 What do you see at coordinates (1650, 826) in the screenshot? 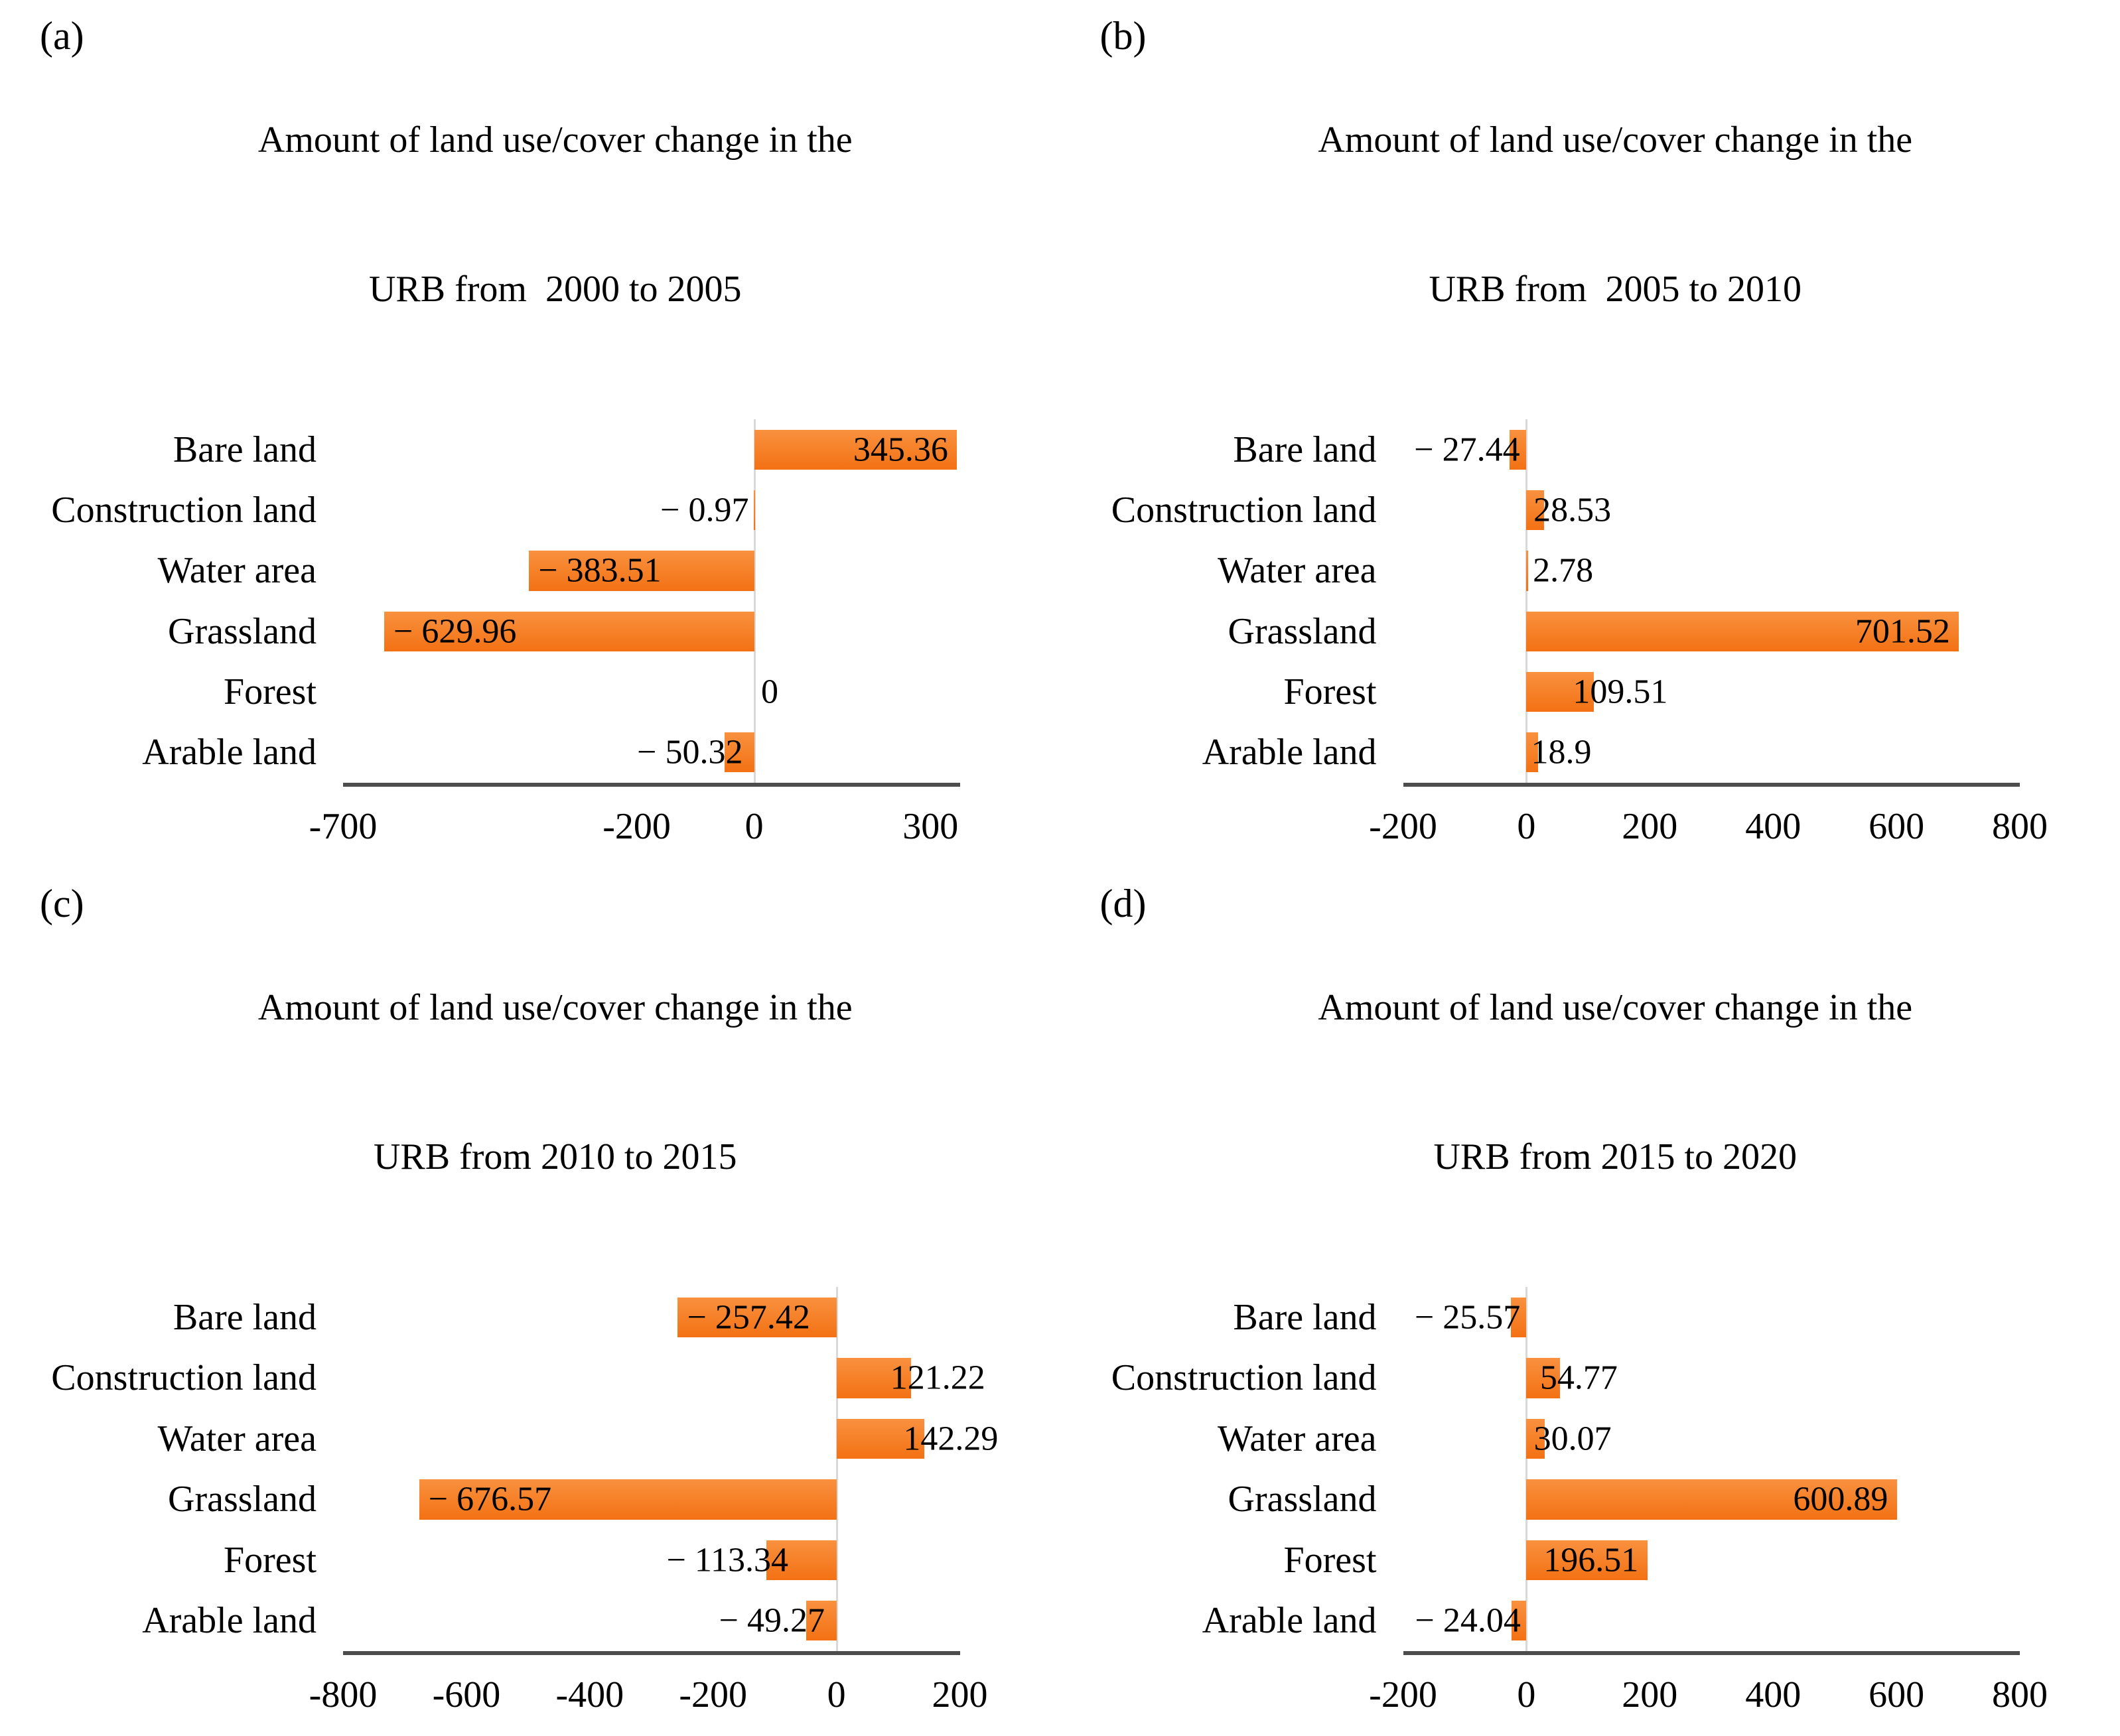
I see `axis-tick-label: 200` at bounding box center [1650, 826].